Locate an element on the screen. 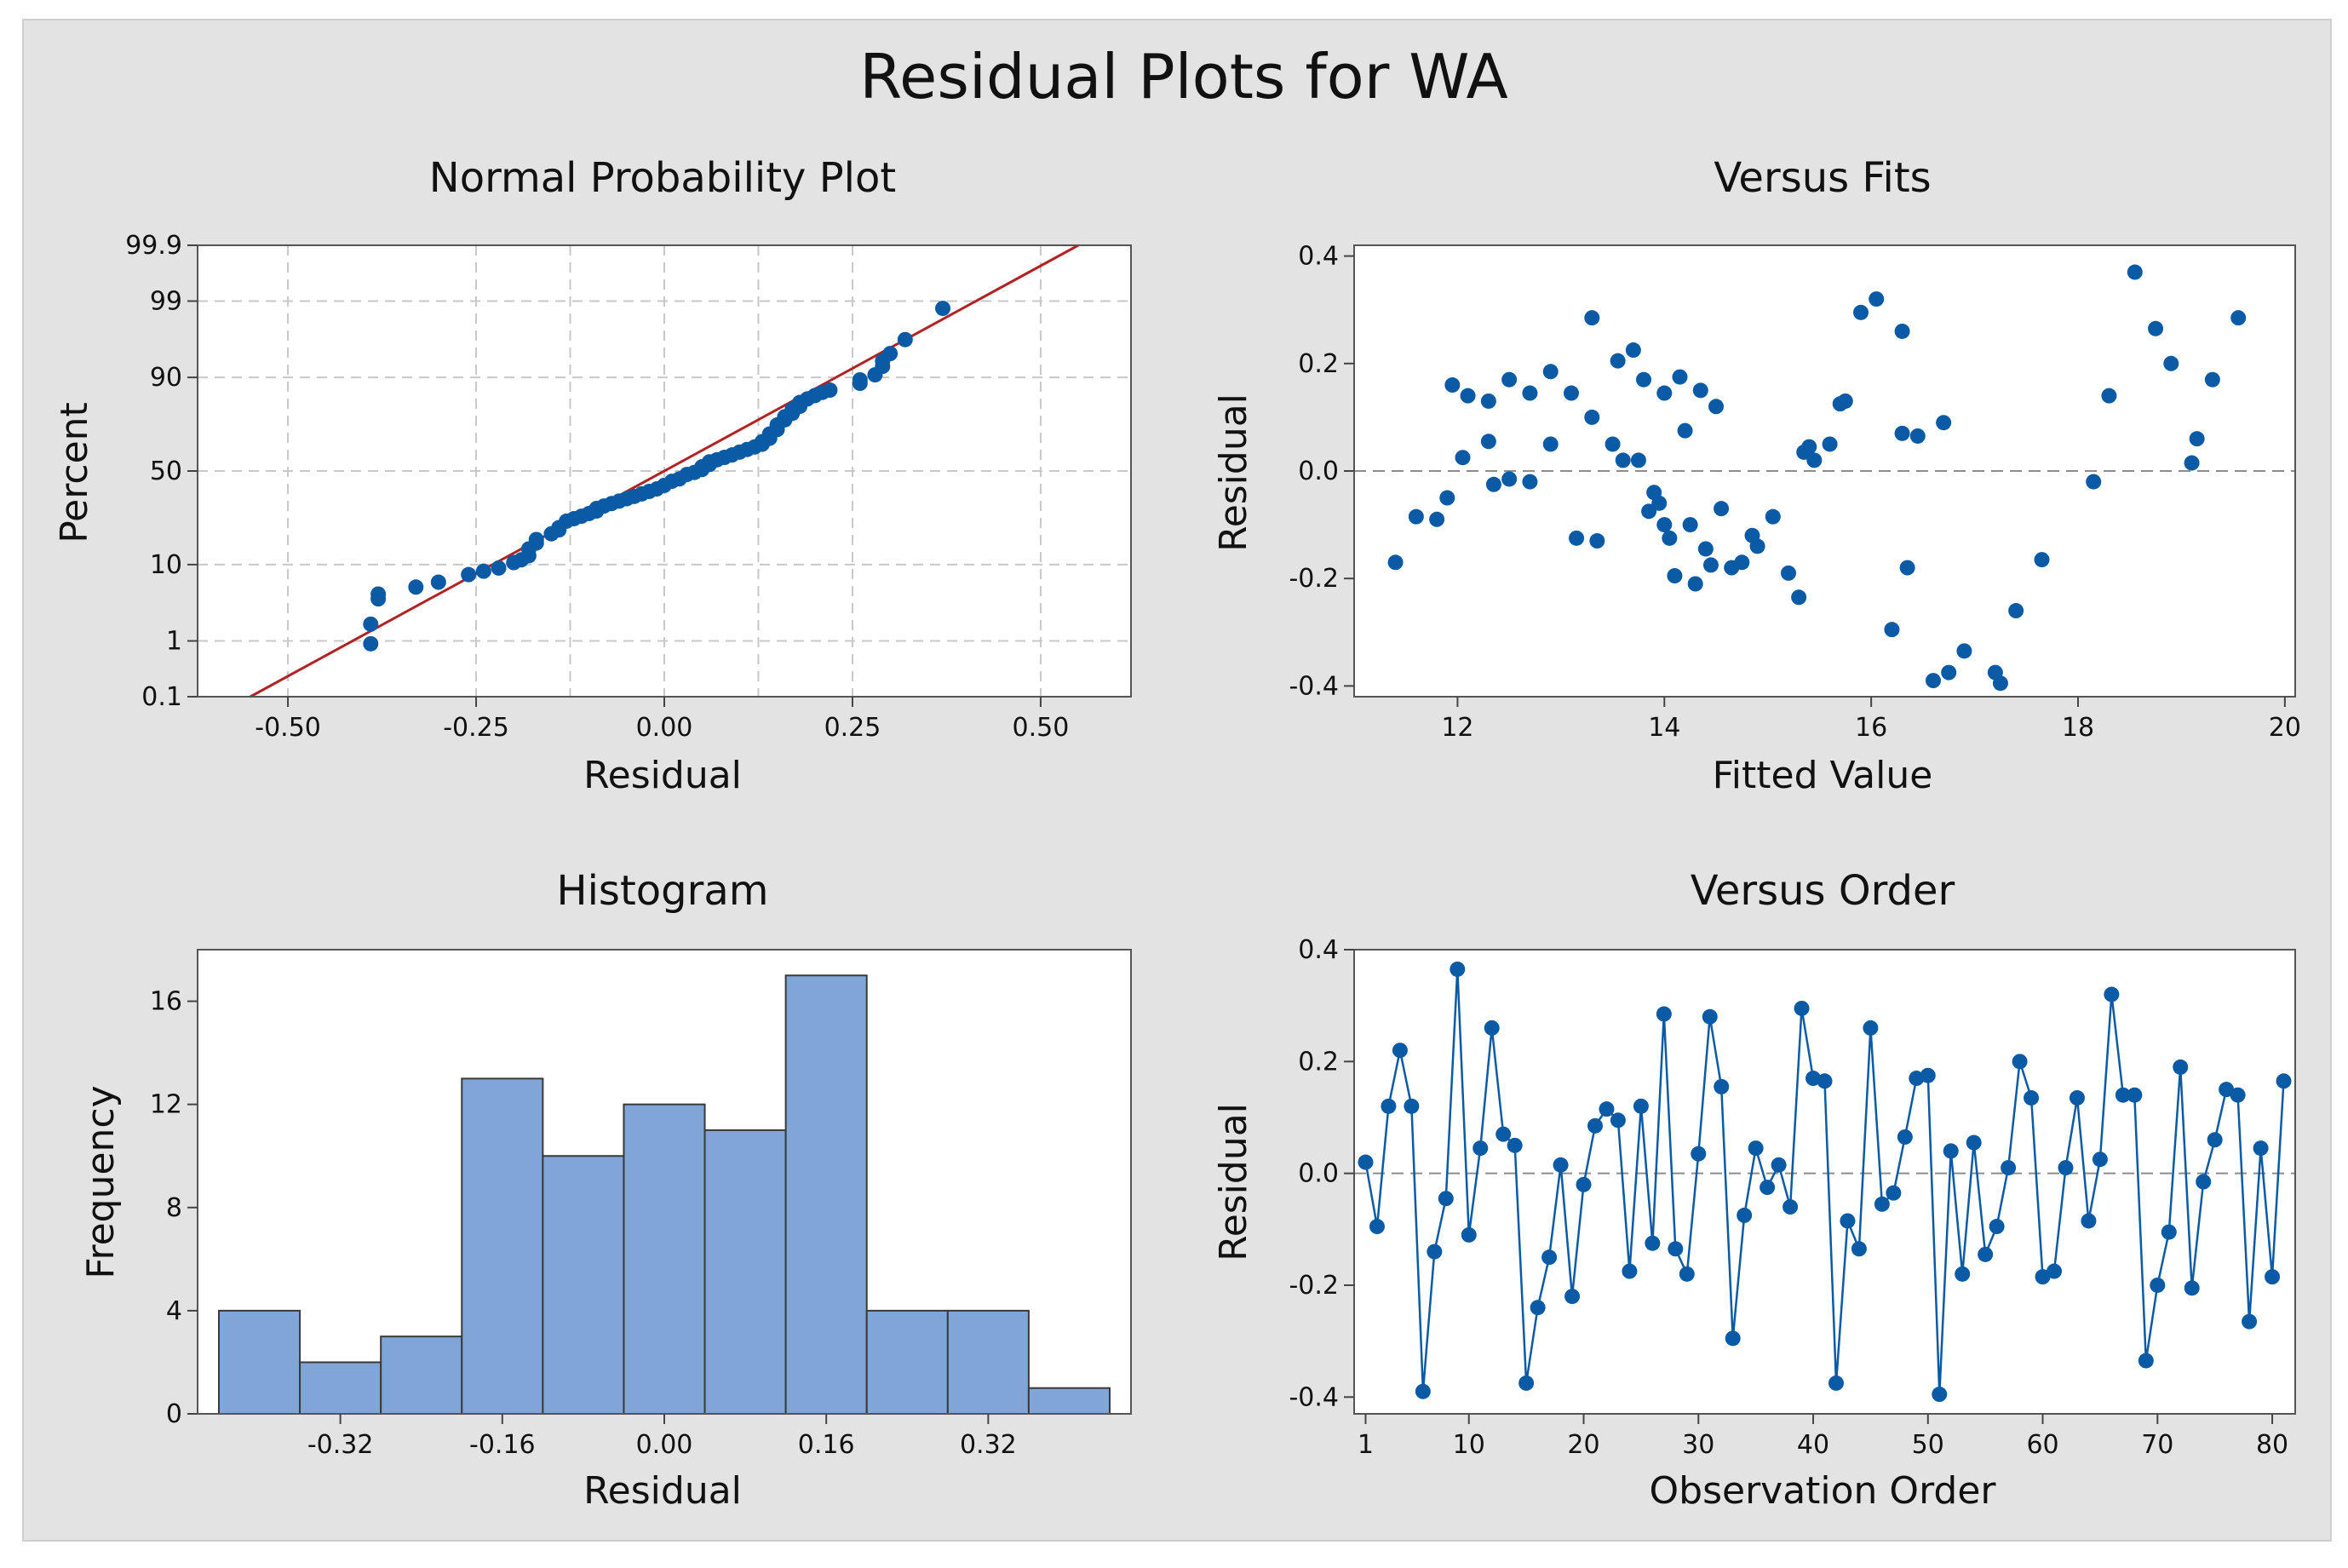 This screenshot has height=1568, width=2348. y-tick-label: 0 is located at coordinates (174, 1414).